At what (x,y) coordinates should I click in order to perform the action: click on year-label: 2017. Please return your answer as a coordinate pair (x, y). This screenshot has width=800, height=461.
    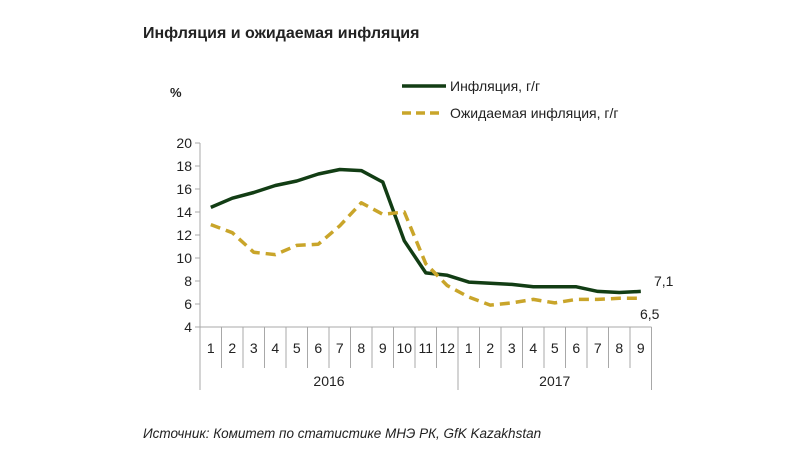
    Looking at the image, I should click on (554, 381).